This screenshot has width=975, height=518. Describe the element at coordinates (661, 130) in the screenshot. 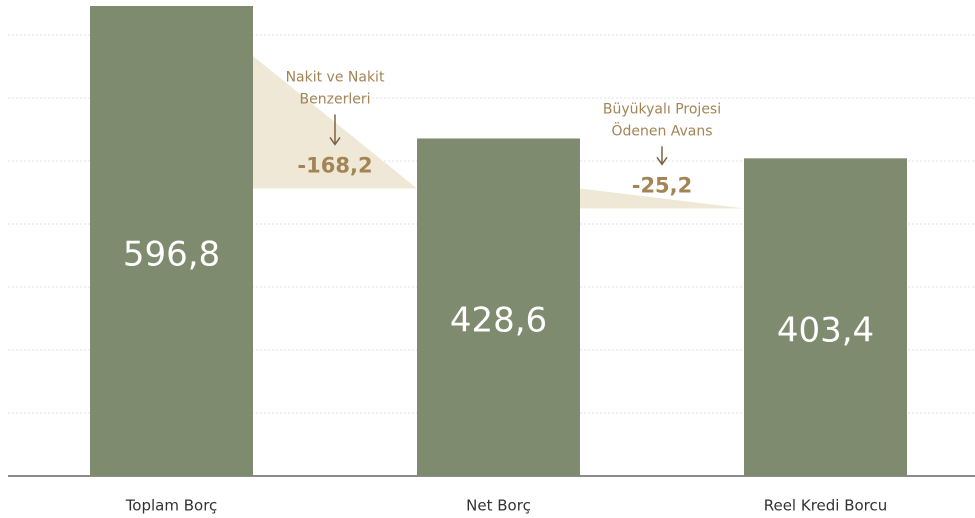

I see `annotation: Ödenen Avans` at that location.